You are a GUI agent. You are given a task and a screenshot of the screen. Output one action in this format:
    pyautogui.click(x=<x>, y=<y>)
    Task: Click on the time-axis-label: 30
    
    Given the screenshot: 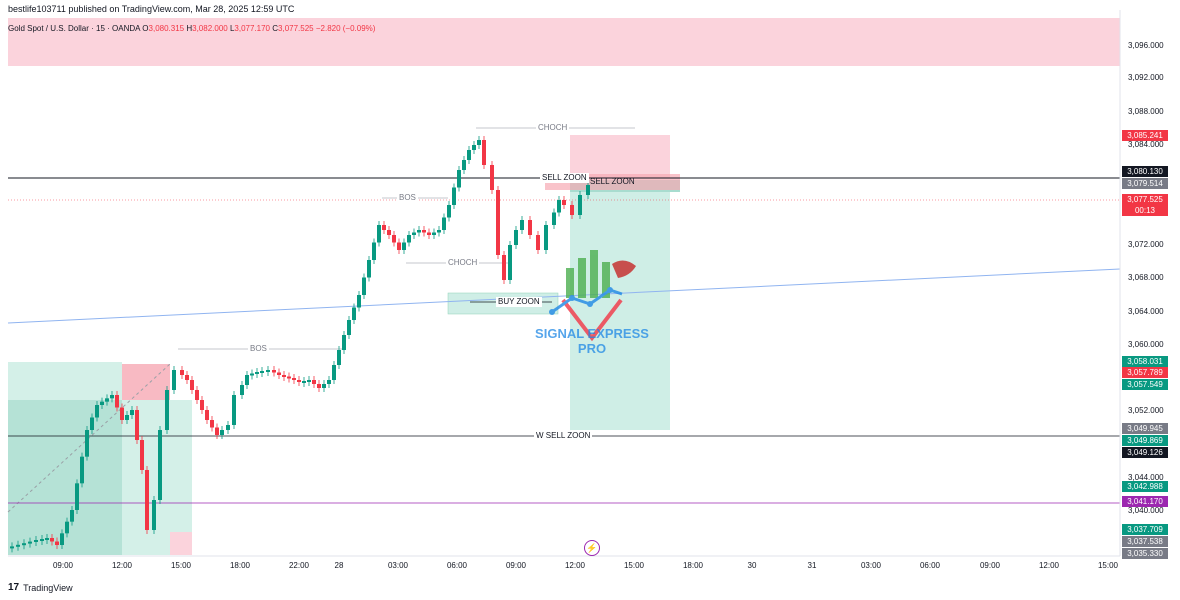 What is the action you would take?
    pyautogui.click(x=752, y=565)
    